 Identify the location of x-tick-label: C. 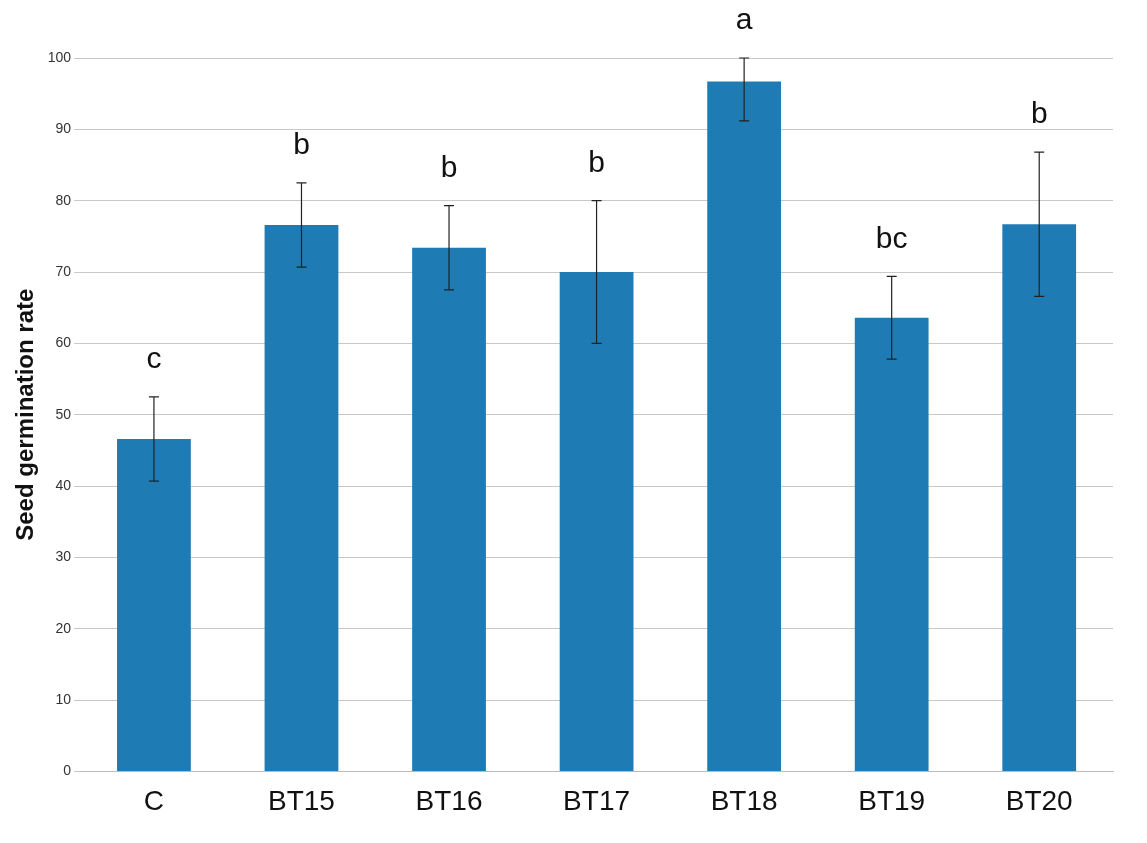
(154, 800).